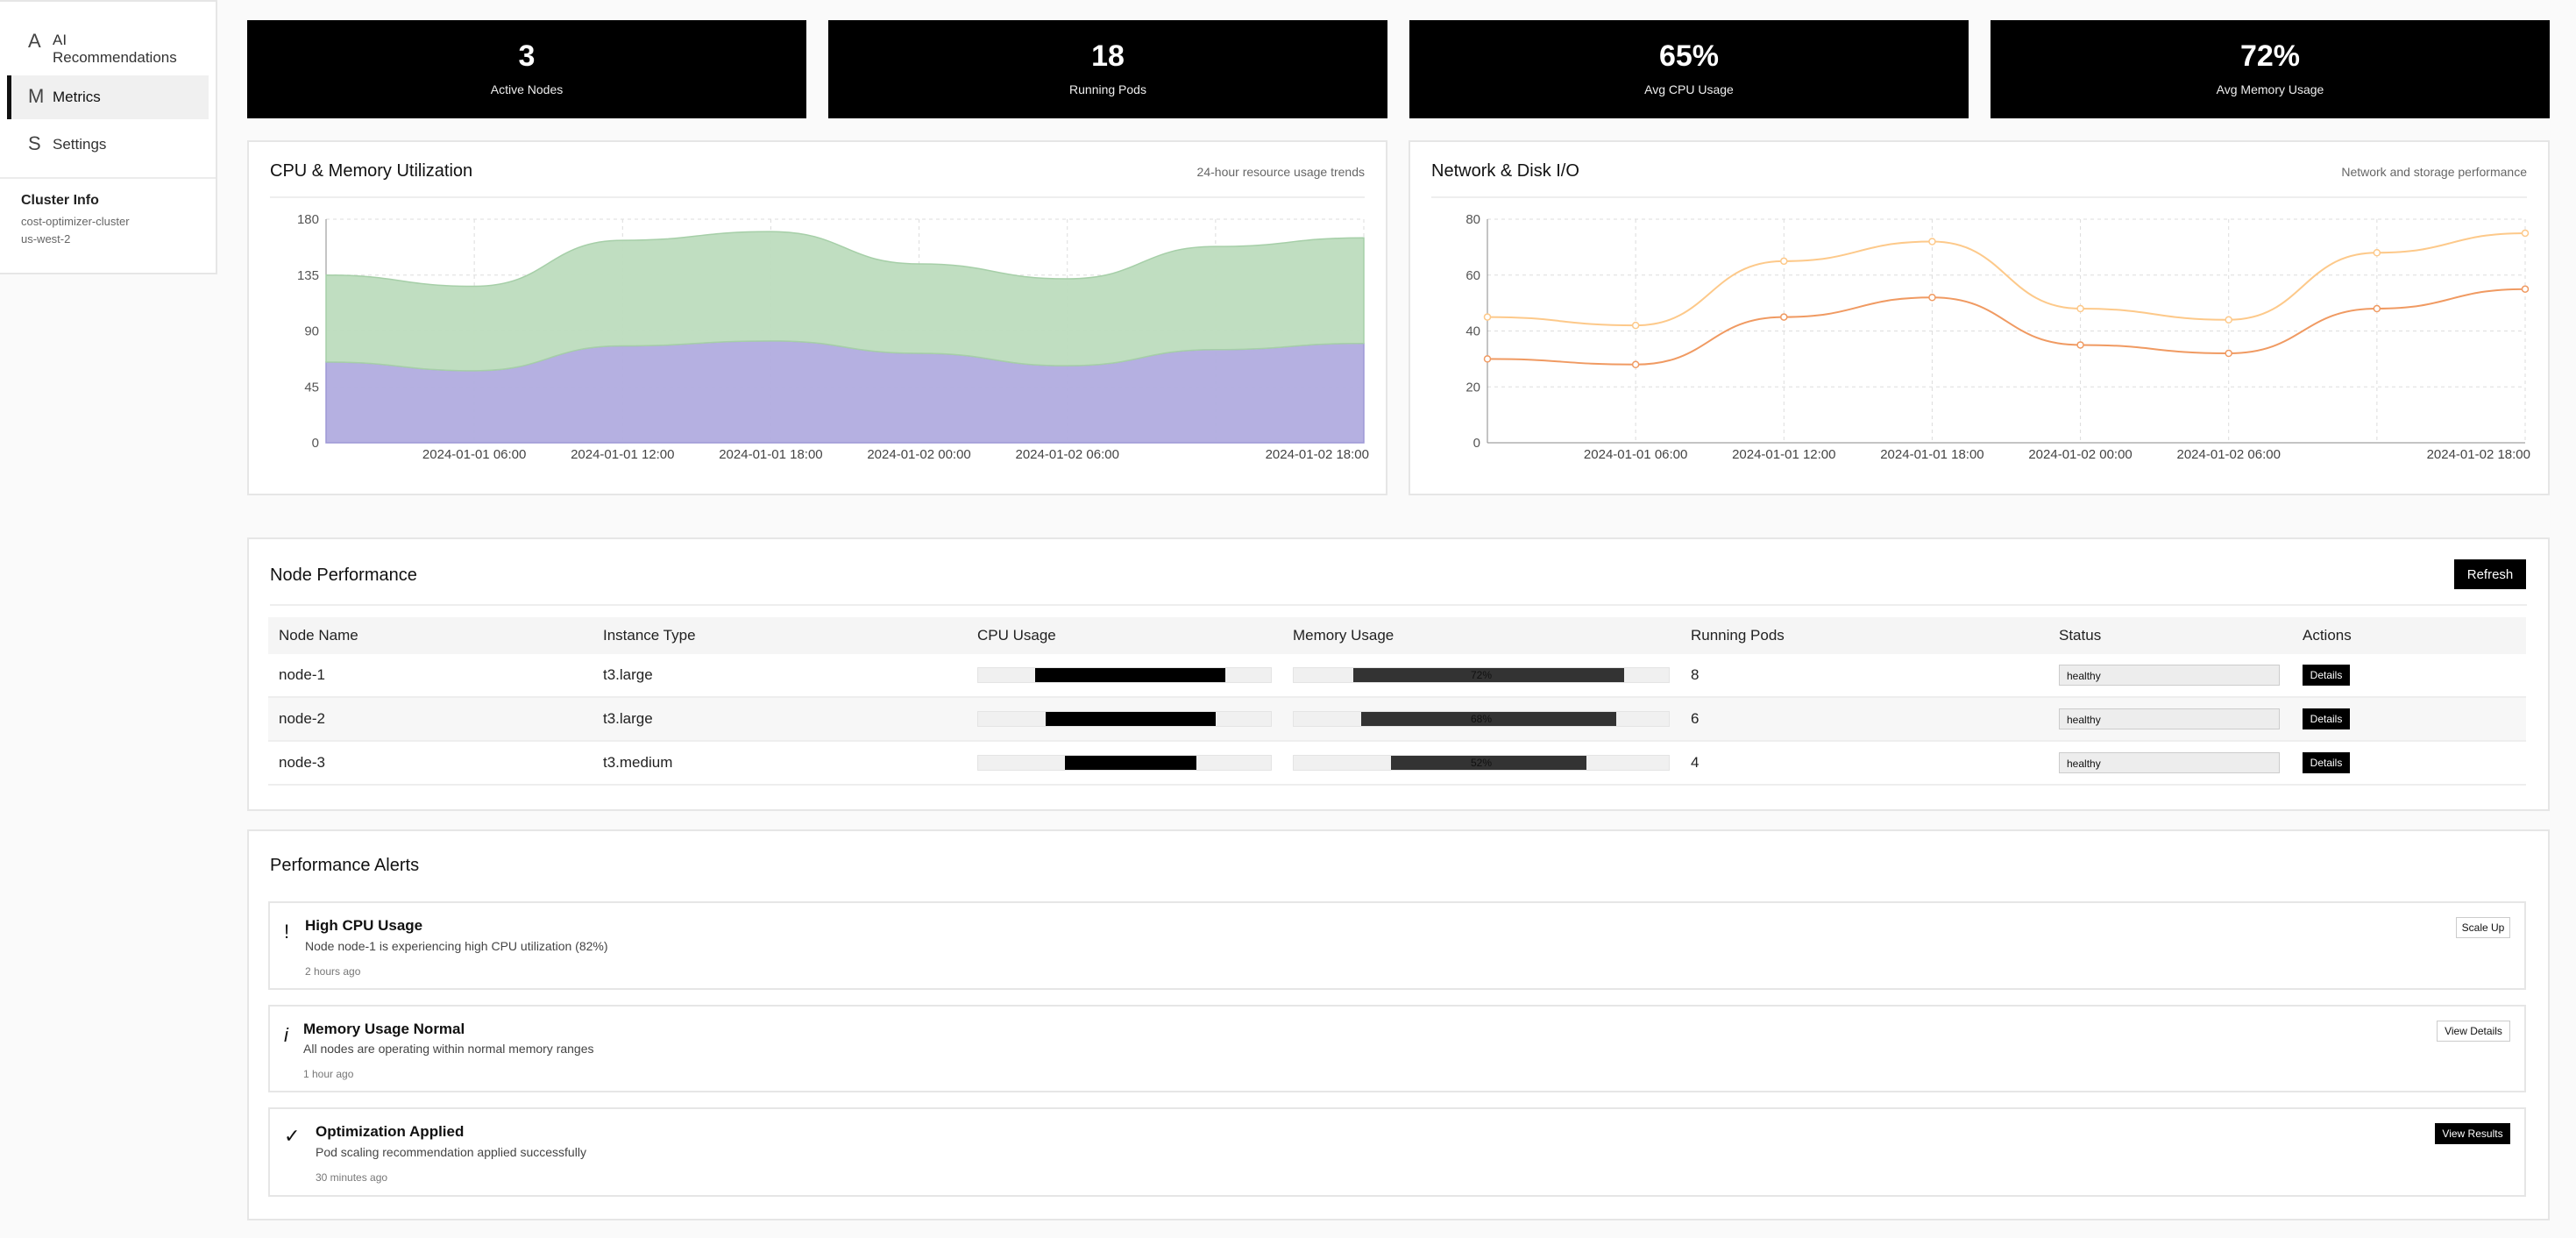 The height and width of the screenshot is (1238, 2576). What do you see at coordinates (328, 1074) in the screenshot?
I see `alert-time: 1 hour ago` at bounding box center [328, 1074].